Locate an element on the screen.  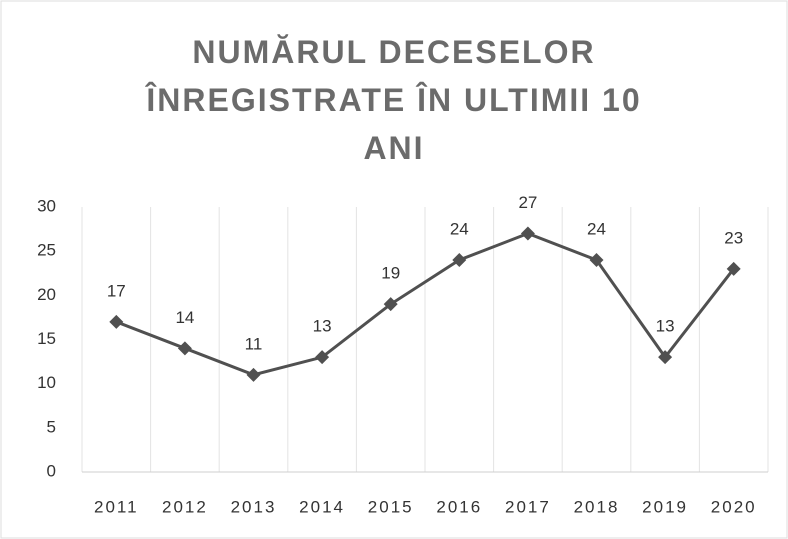
data-label: 19 is located at coordinates (390, 273).